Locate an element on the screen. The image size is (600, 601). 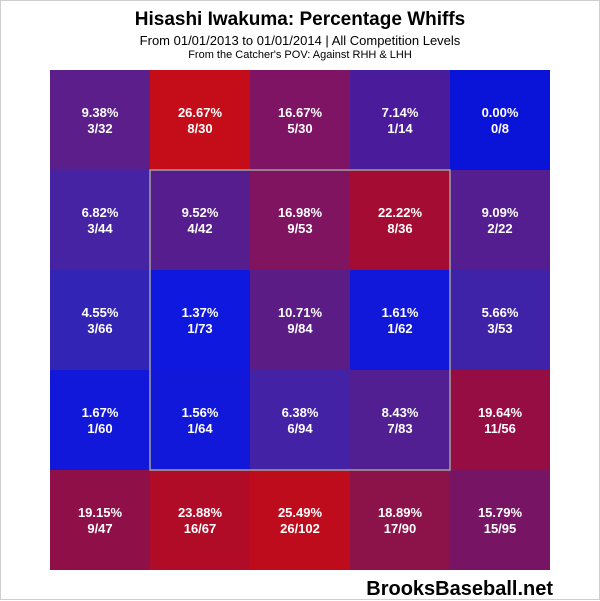
chart-title: Hisashi Iwakuma: Percentage Whiffs is located at coordinates (300, 19).